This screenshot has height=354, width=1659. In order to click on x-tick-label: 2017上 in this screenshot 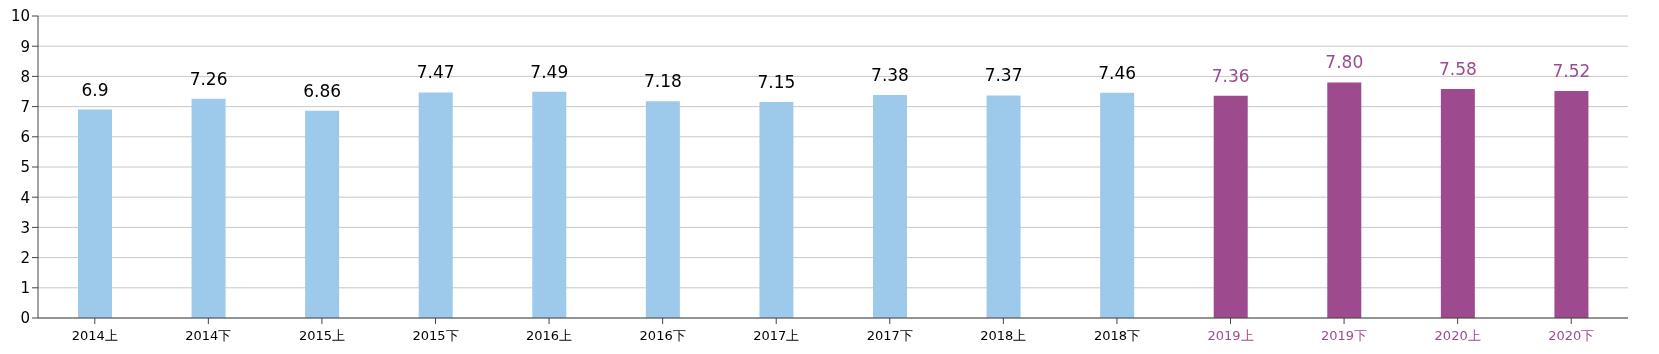, I will do `click(776, 335)`.